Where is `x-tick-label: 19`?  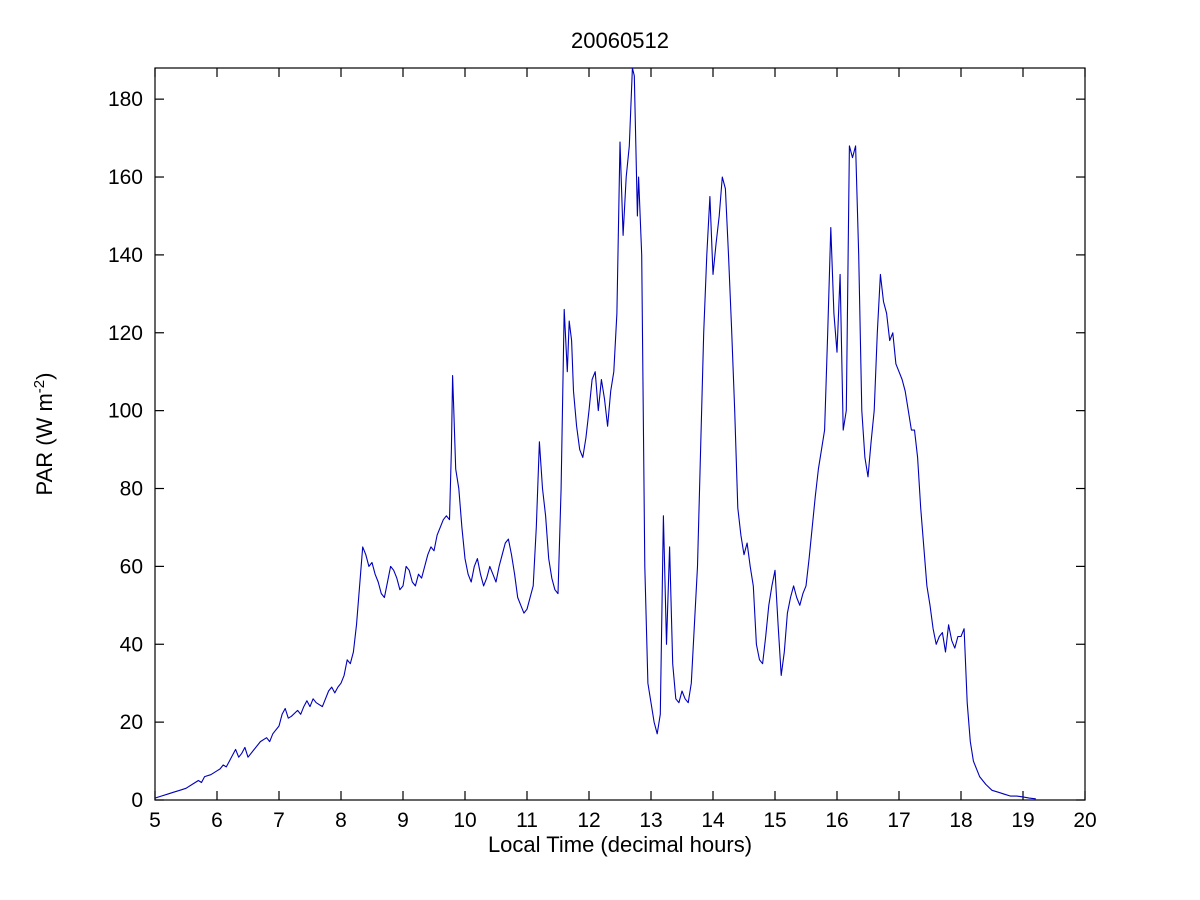 x-tick-label: 19 is located at coordinates (1022, 820).